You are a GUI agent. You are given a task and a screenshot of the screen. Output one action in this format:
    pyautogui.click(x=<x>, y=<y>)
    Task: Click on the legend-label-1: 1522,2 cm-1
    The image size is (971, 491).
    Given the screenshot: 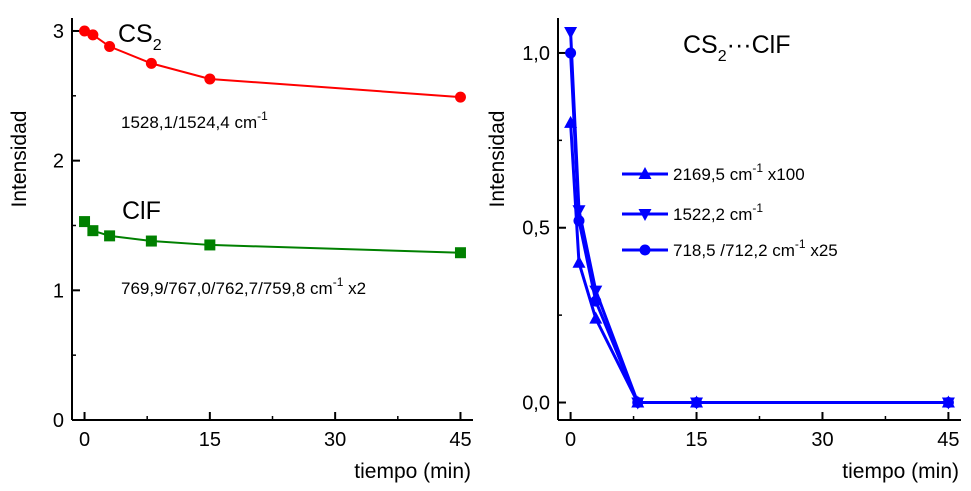 What is the action you would take?
    pyautogui.click(x=718, y=212)
    